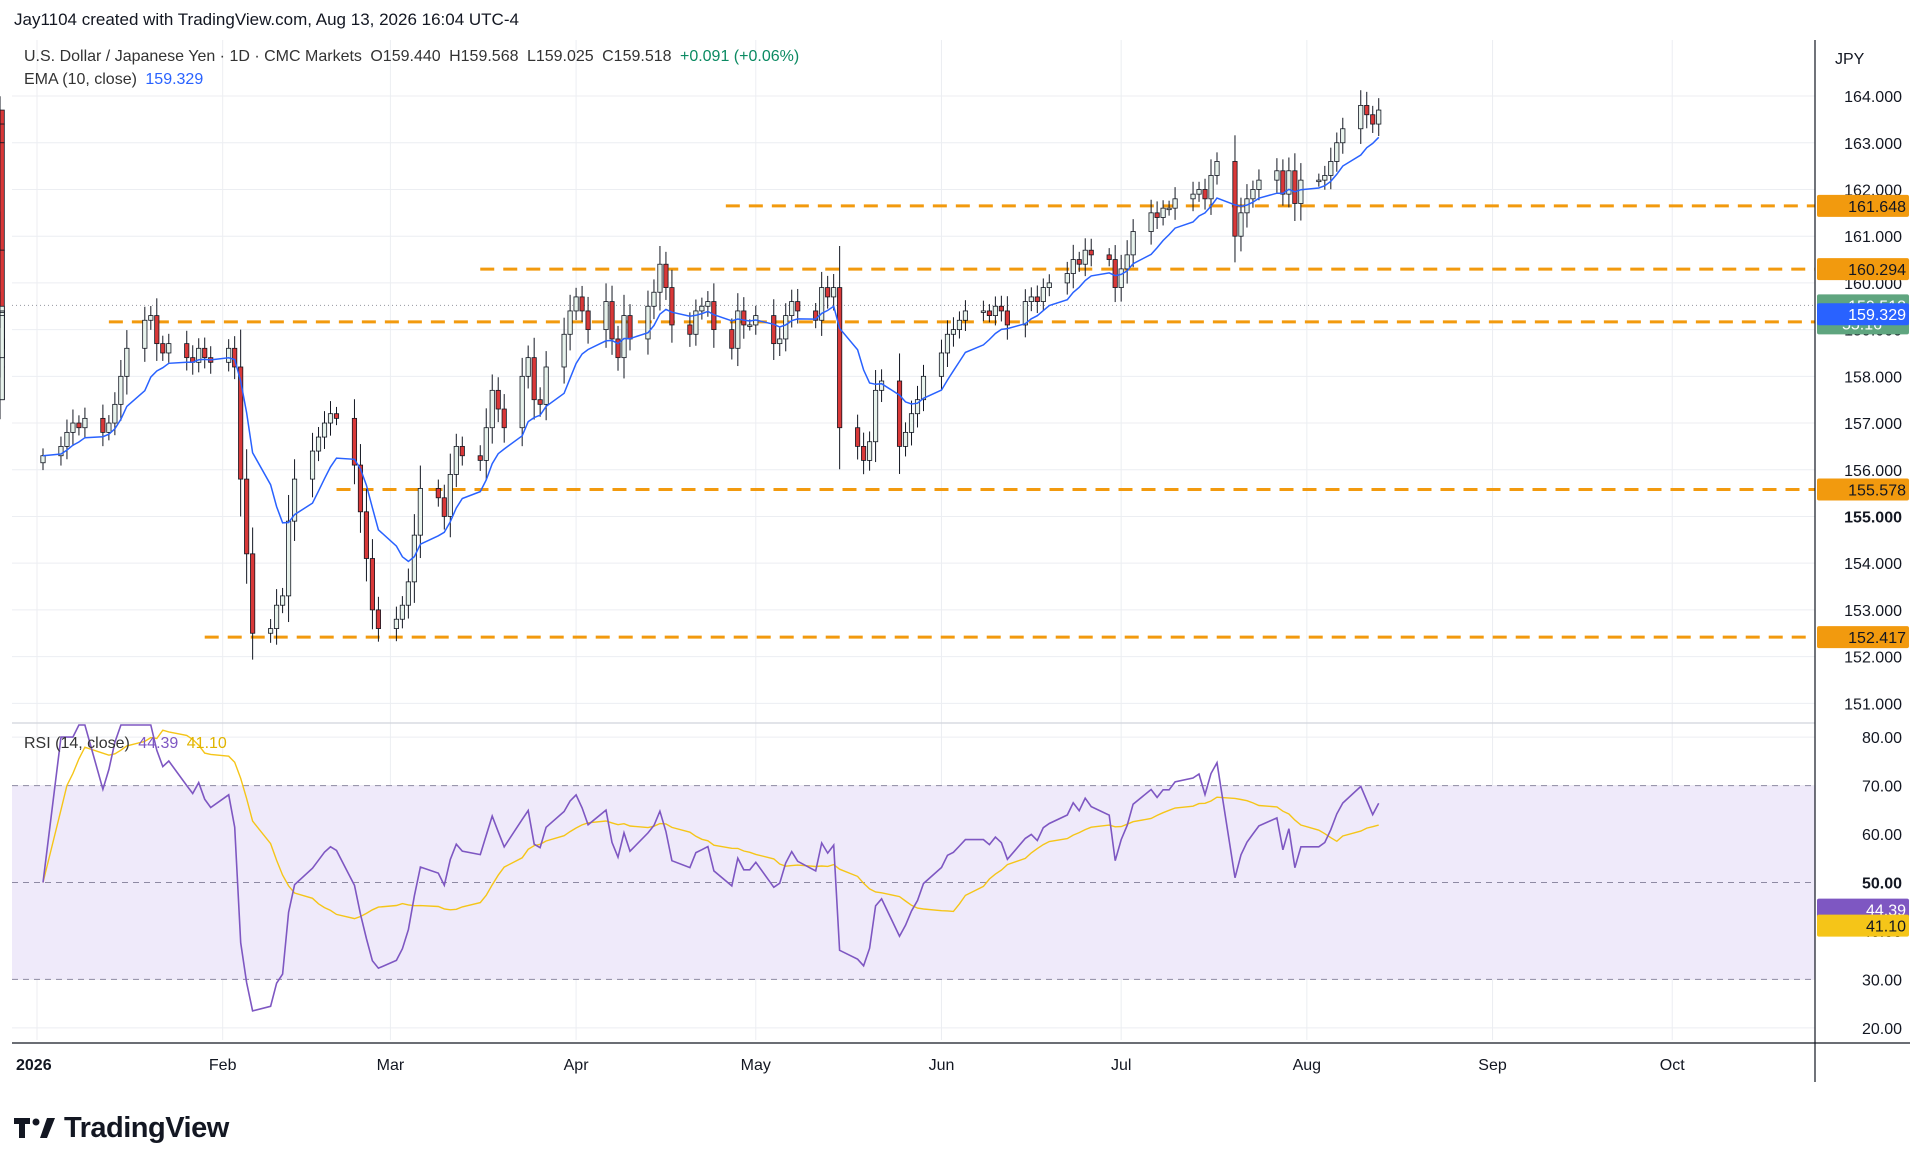 Image resolution: width=1920 pixels, height=1161 pixels. What do you see at coordinates (1877, 490) in the screenshot?
I see `level-tag: 155.578` at bounding box center [1877, 490].